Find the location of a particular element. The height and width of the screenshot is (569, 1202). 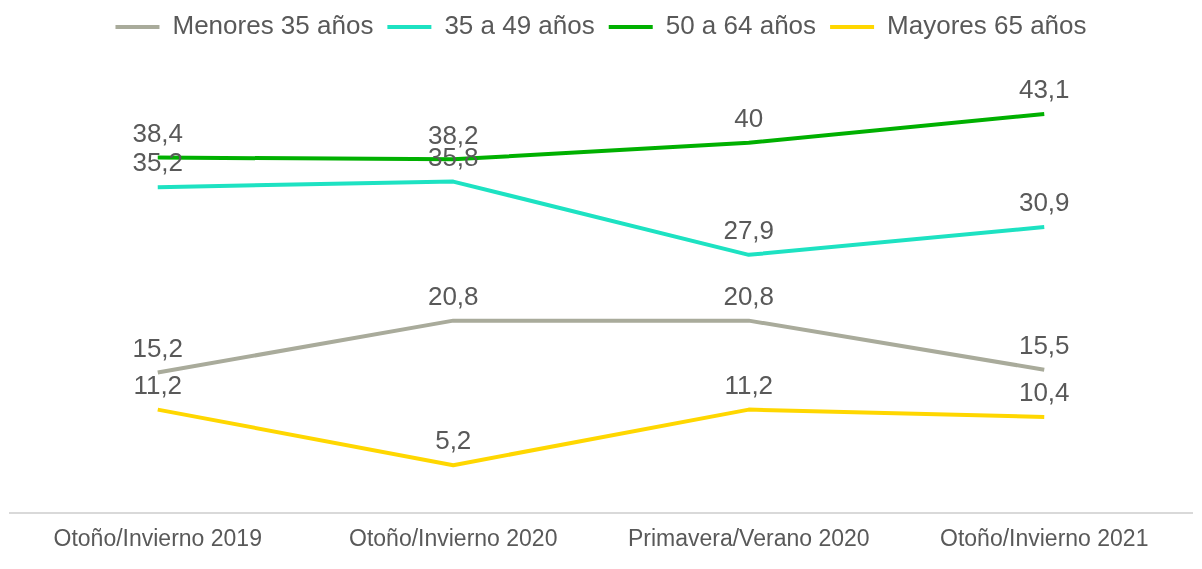

data-label: 10,4 is located at coordinates (1044, 392).